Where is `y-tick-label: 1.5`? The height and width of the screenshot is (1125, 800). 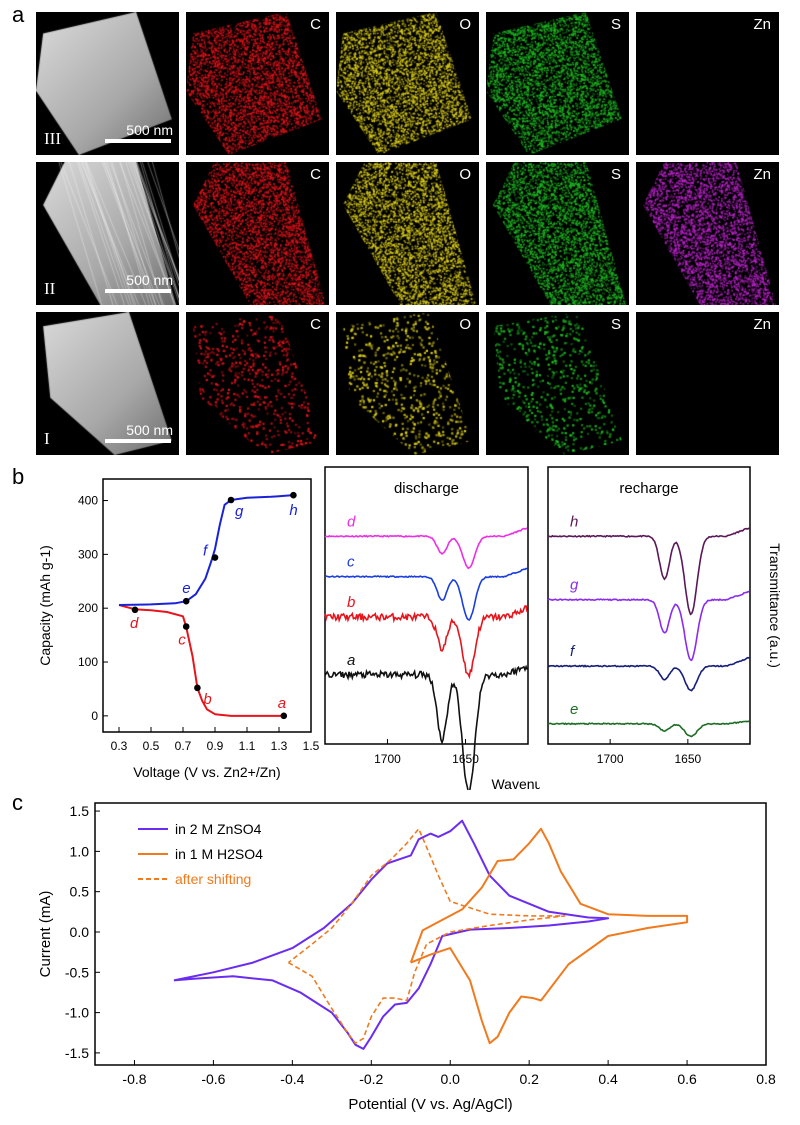
y-tick-label: 1.5 is located at coordinates (80, 811).